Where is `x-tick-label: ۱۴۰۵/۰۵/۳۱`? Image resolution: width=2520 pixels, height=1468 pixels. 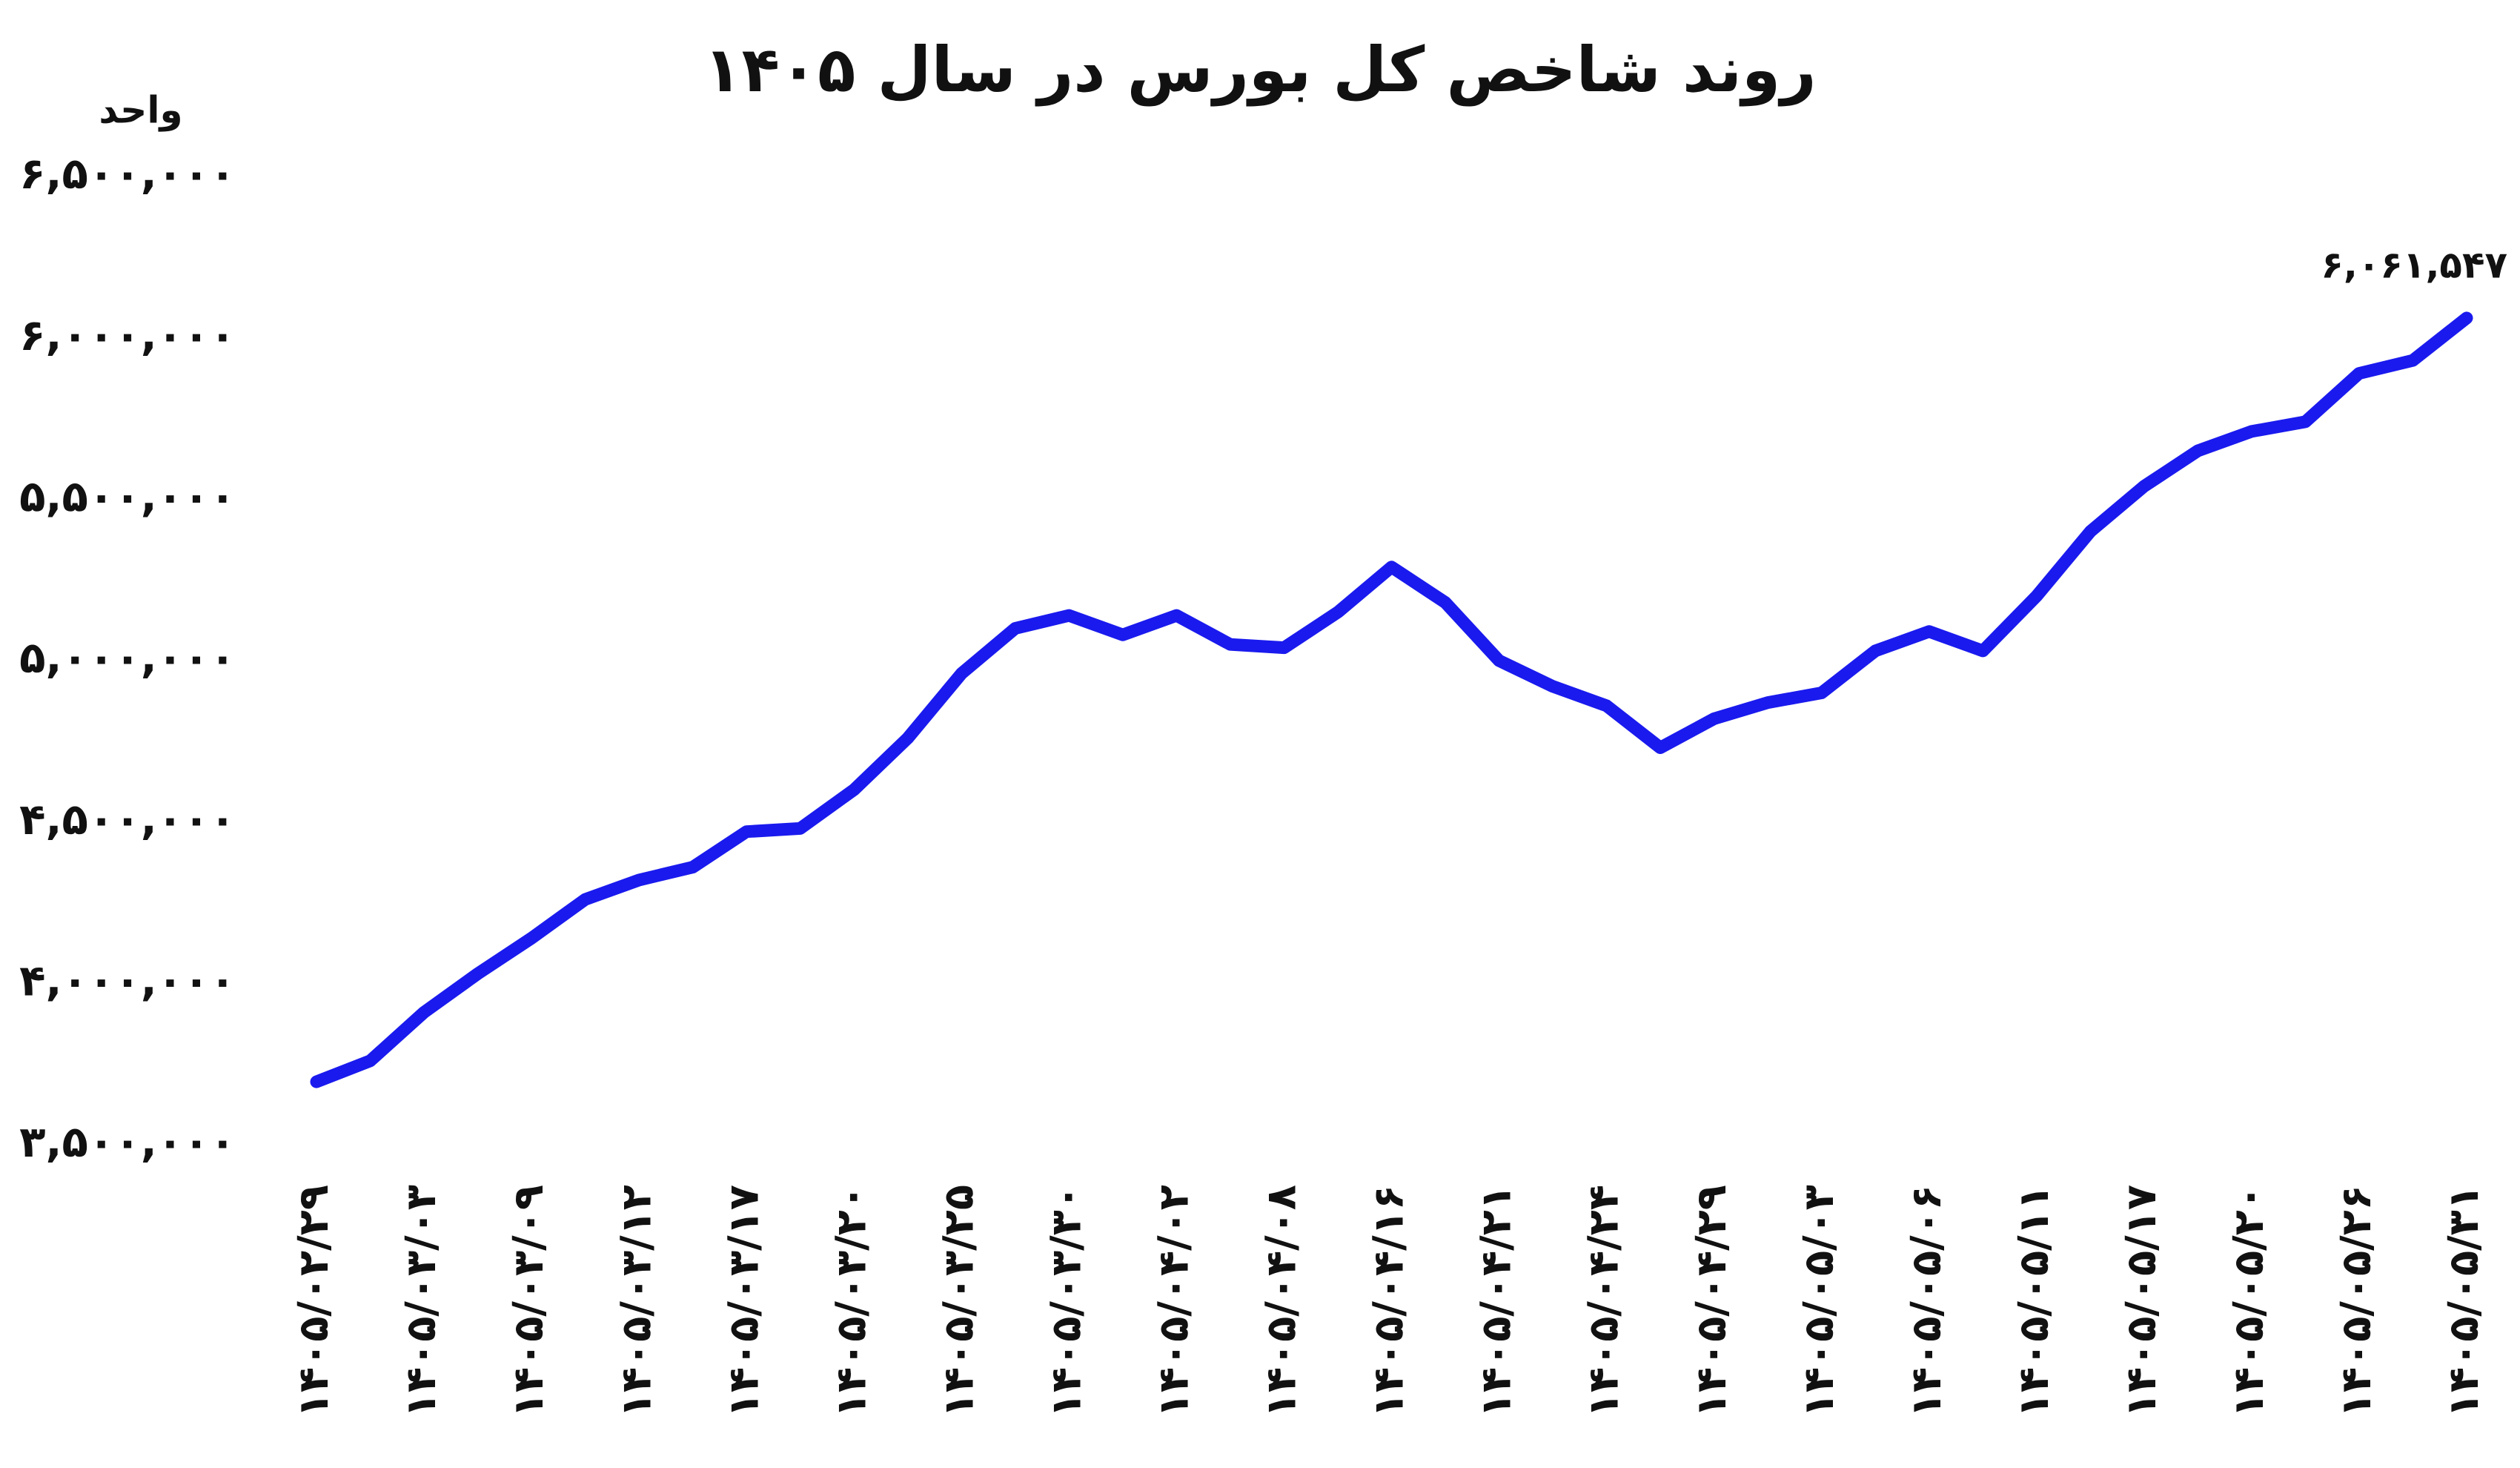
x-tick-label: ۱۴۰۵/۰۵/۳۱ is located at coordinates (2464, 1302).